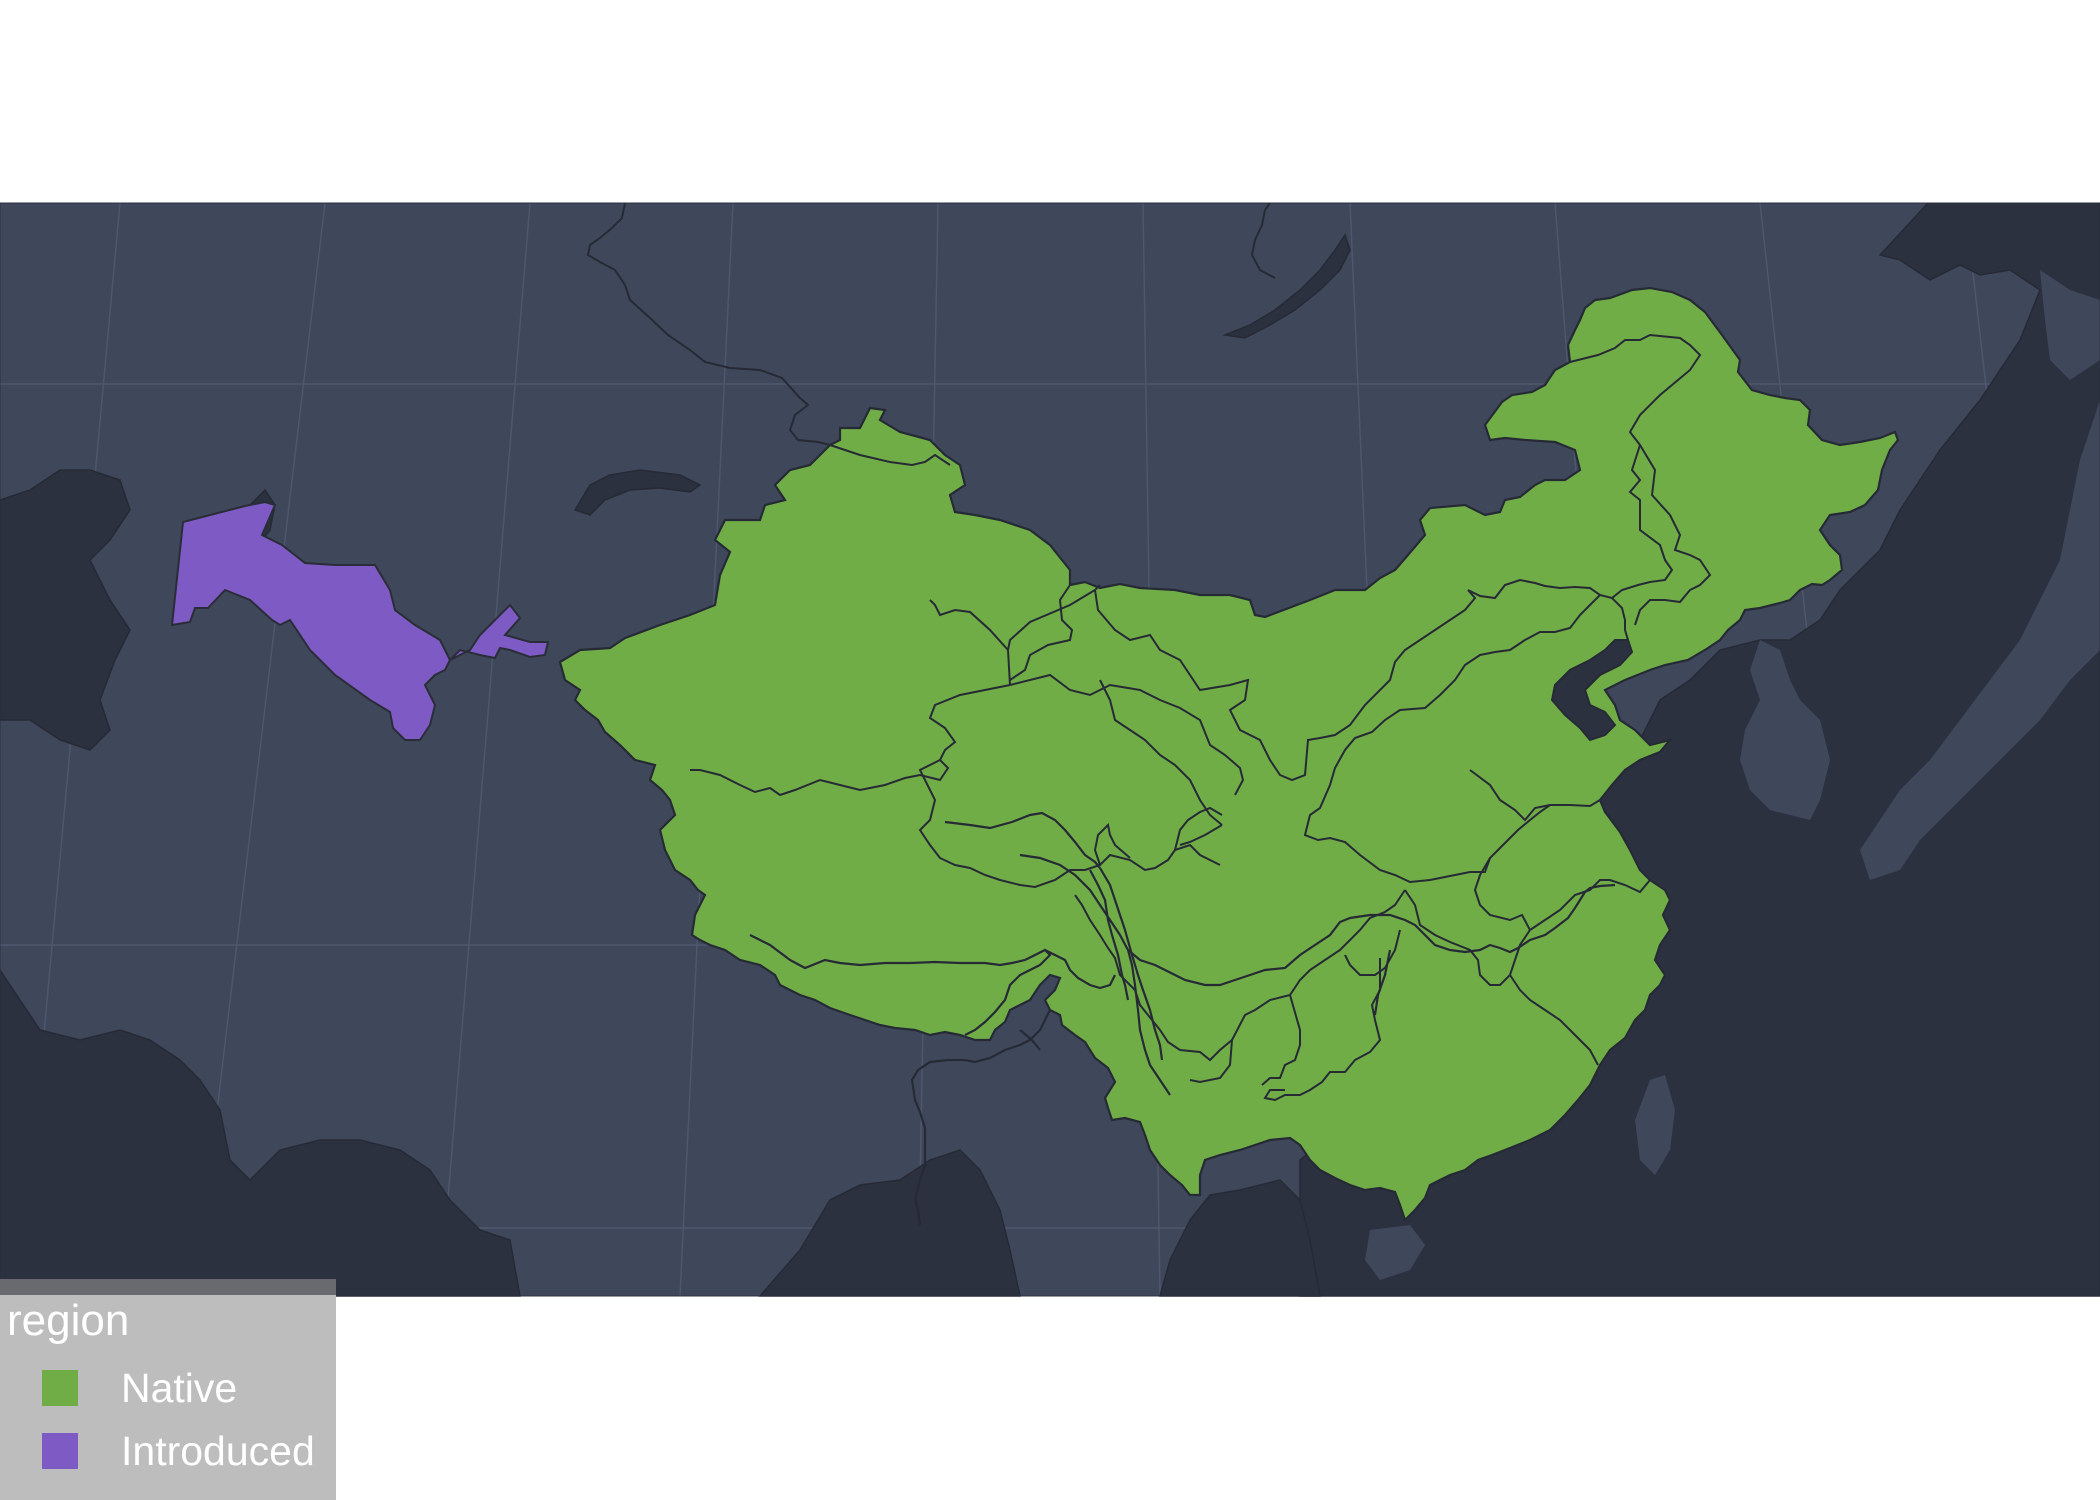  I want to click on land-indochina, so click(1240, 1238).